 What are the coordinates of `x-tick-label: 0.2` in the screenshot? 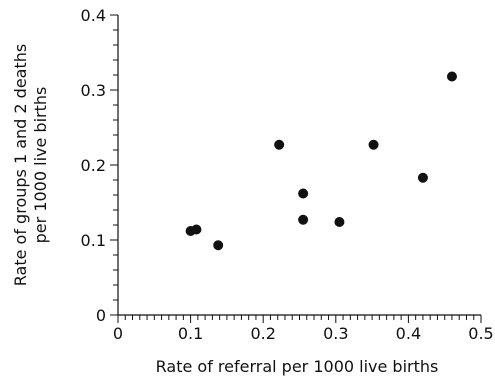 It's located at (262, 333).